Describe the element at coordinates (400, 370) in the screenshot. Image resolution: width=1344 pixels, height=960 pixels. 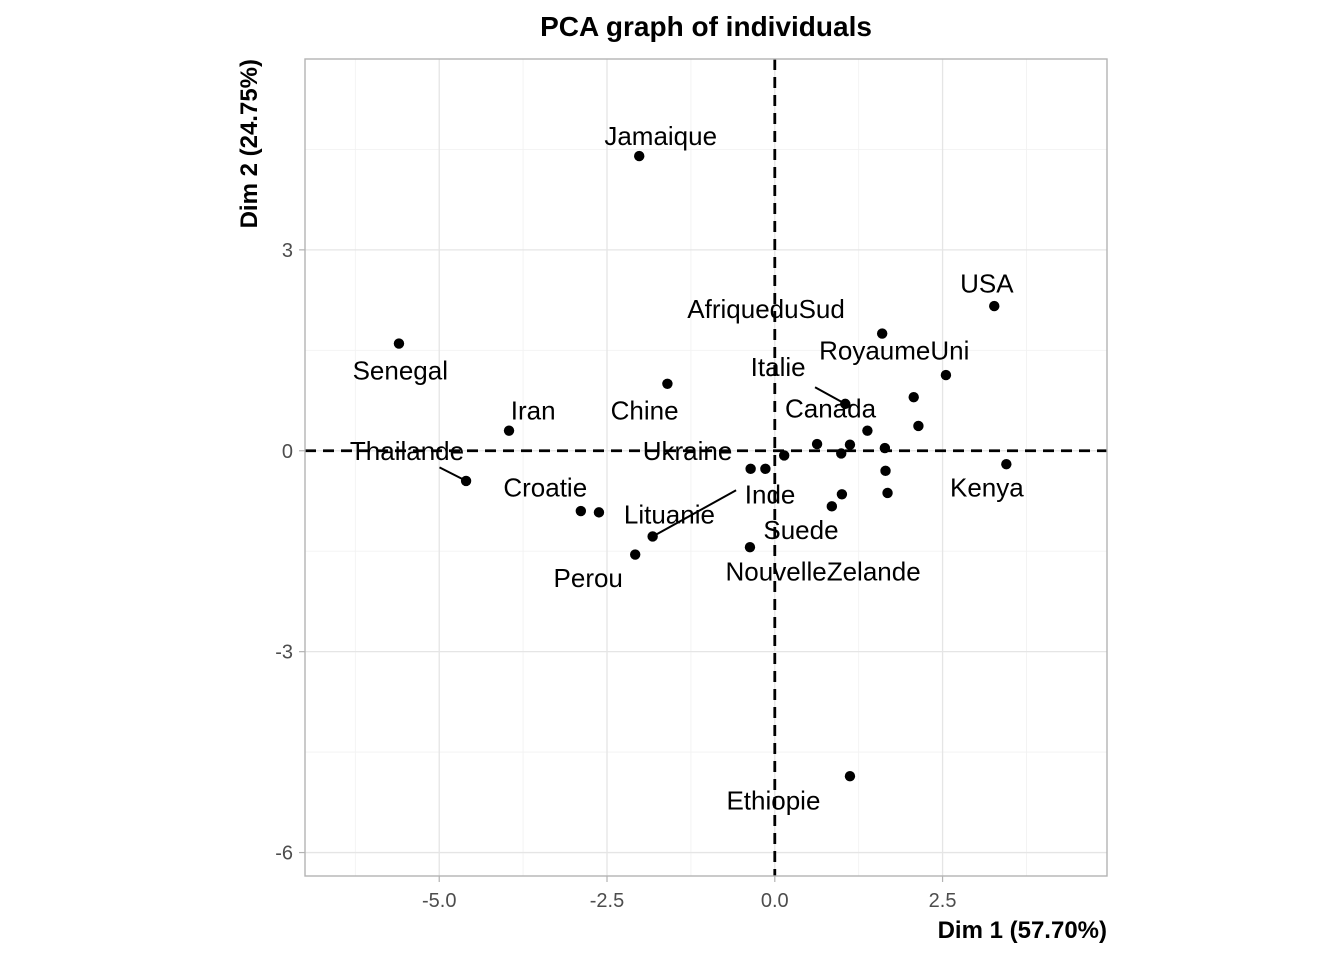
I see `point-label: Senegal` at that location.